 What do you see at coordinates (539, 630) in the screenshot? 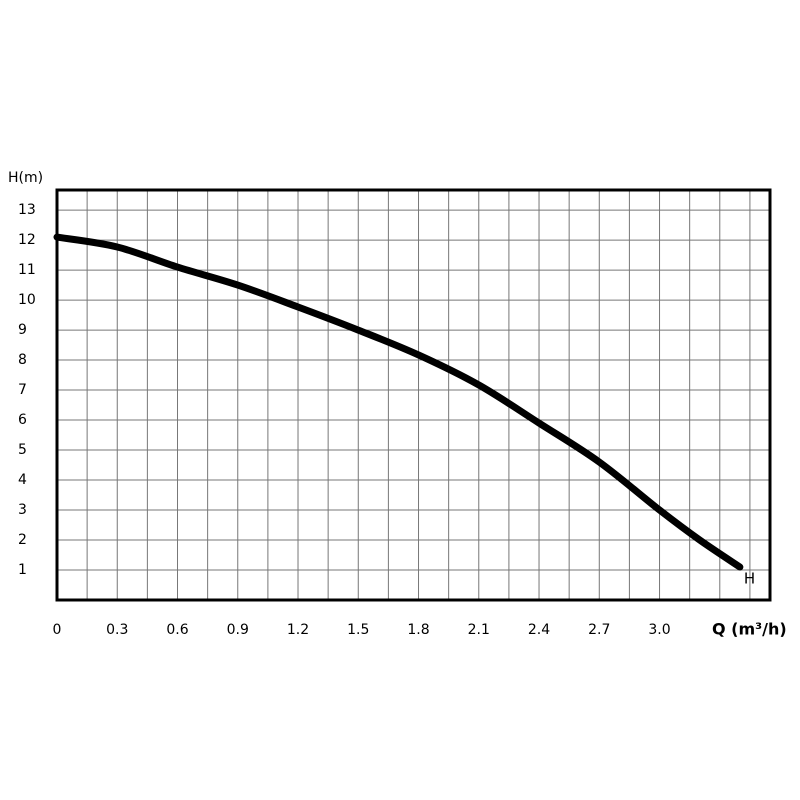
I see `x-tick-label: 2.4` at bounding box center [539, 630].